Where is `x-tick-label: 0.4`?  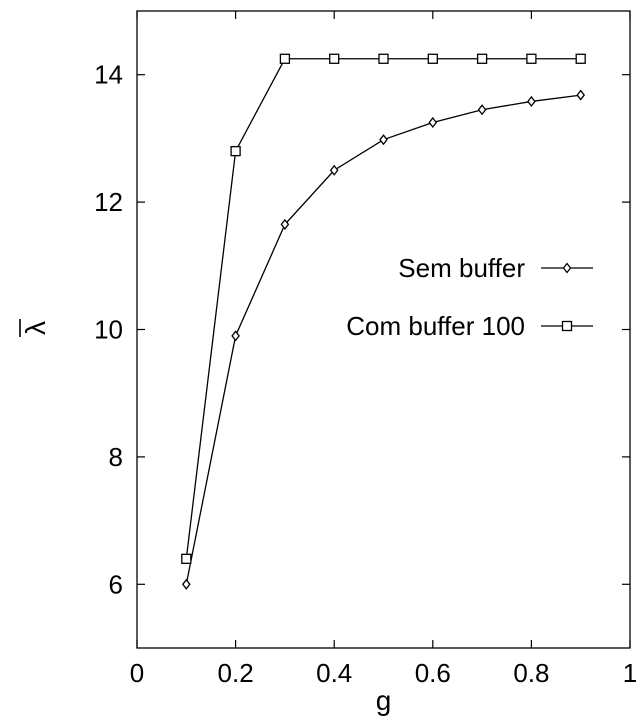
x-tick-label: 0.4 is located at coordinates (334, 673).